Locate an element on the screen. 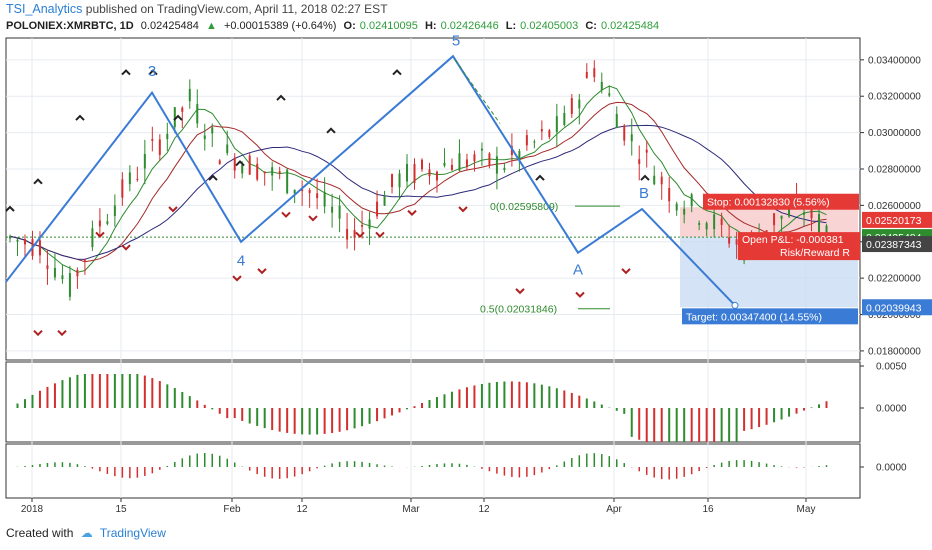 The image size is (932, 550). symbol-label: POLONIEX:XMRBTC, 1D is located at coordinates (70, 26).